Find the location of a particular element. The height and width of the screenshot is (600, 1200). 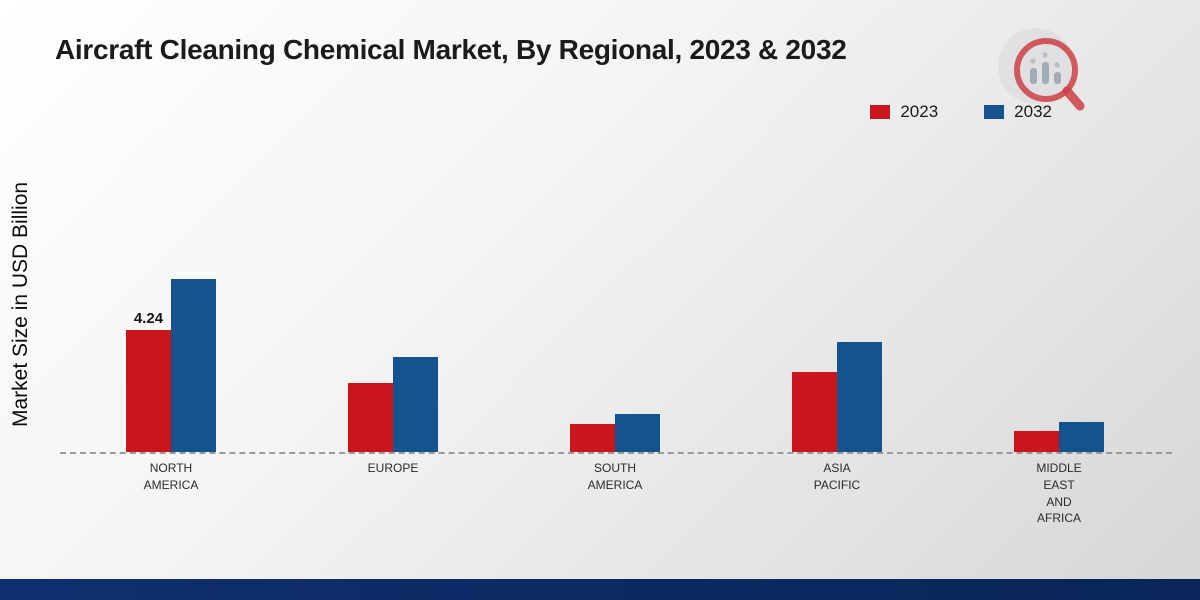

footer-strip is located at coordinates (600, 589).